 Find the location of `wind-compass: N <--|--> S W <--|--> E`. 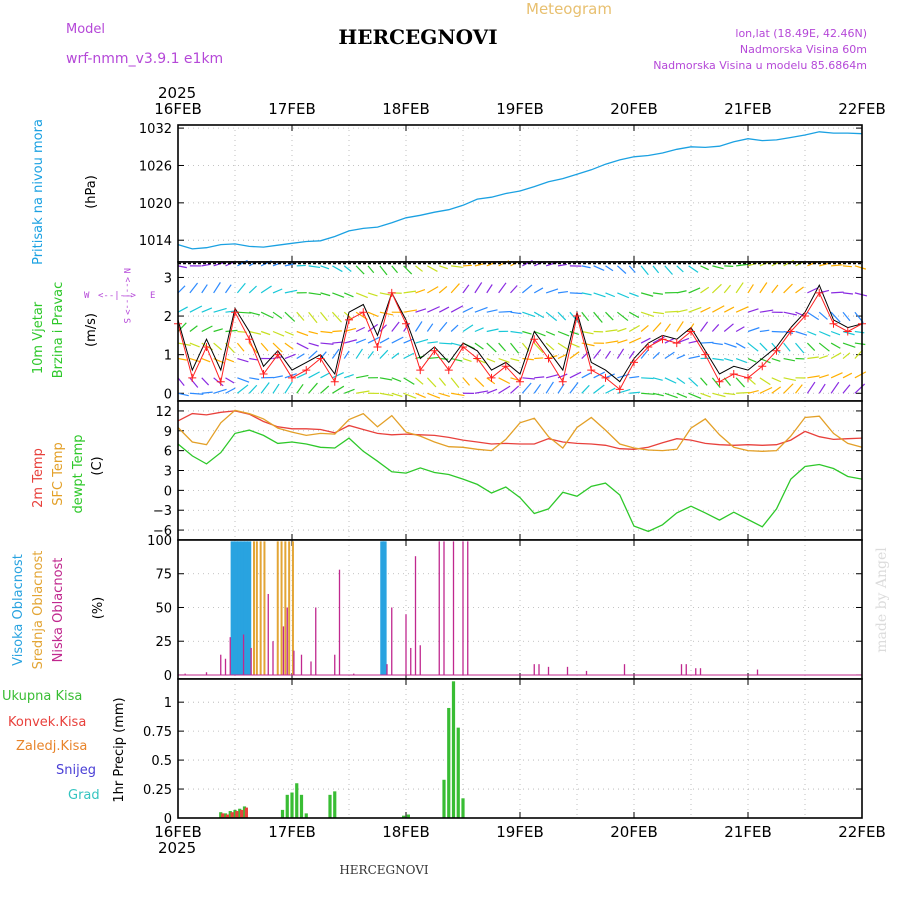

wind-compass: N <--|--> S W <--|--> E is located at coordinates (119, 295).